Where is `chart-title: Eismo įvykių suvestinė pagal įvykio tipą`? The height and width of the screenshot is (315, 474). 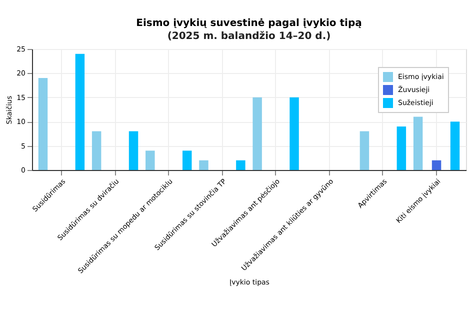 chart-title: Eismo įvykių suvestinė pagal įvykio tipą is located at coordinates (249, 23).